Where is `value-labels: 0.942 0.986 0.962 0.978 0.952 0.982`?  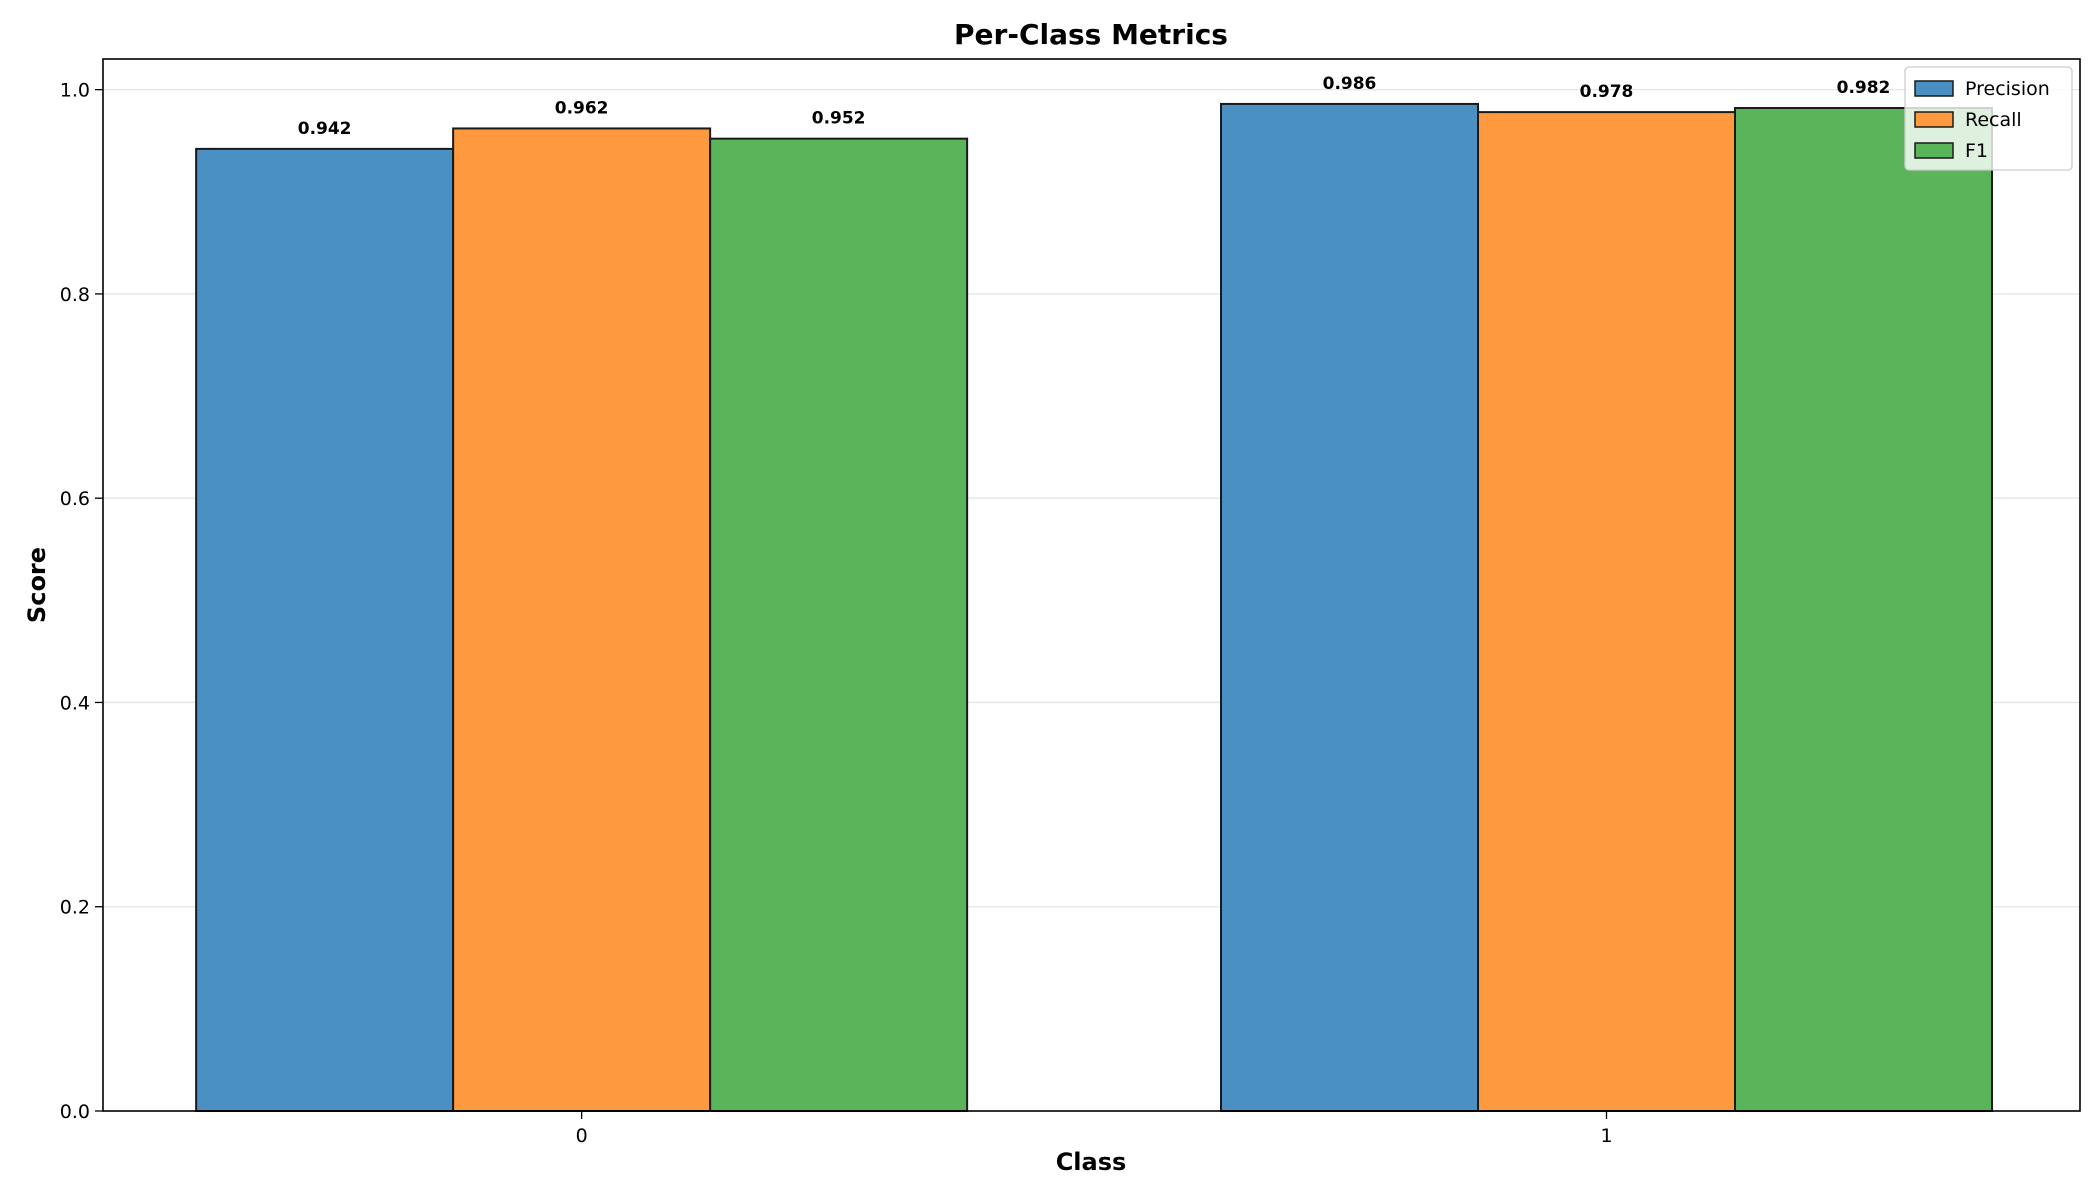 value-labels: 0.942 0.986 0.962 0.978 0.952 0.982 is located at coordinates (1094, 106).